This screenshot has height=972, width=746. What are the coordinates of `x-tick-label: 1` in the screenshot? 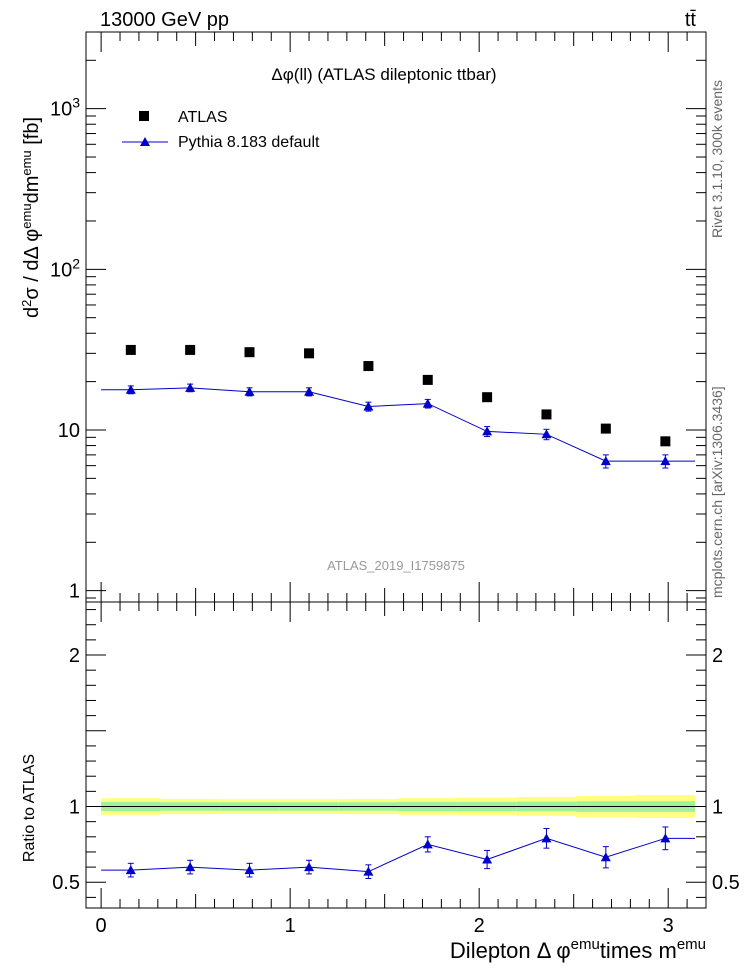 It's located at (290, 926).